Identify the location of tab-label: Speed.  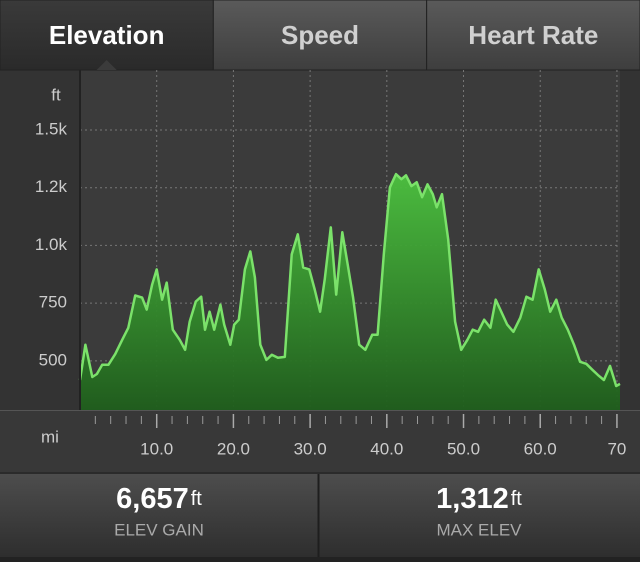
(320, 35).